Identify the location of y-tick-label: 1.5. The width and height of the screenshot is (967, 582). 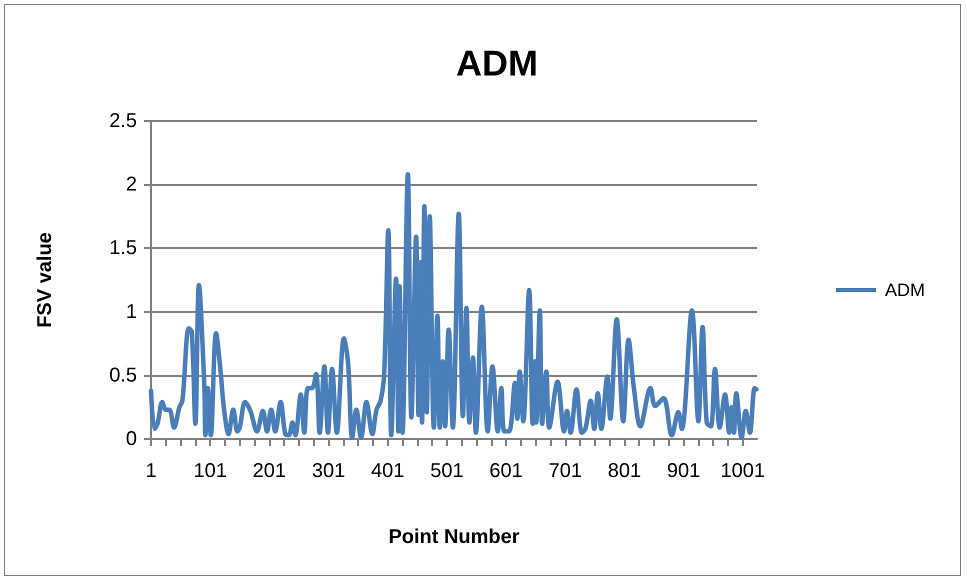
(123, 248).